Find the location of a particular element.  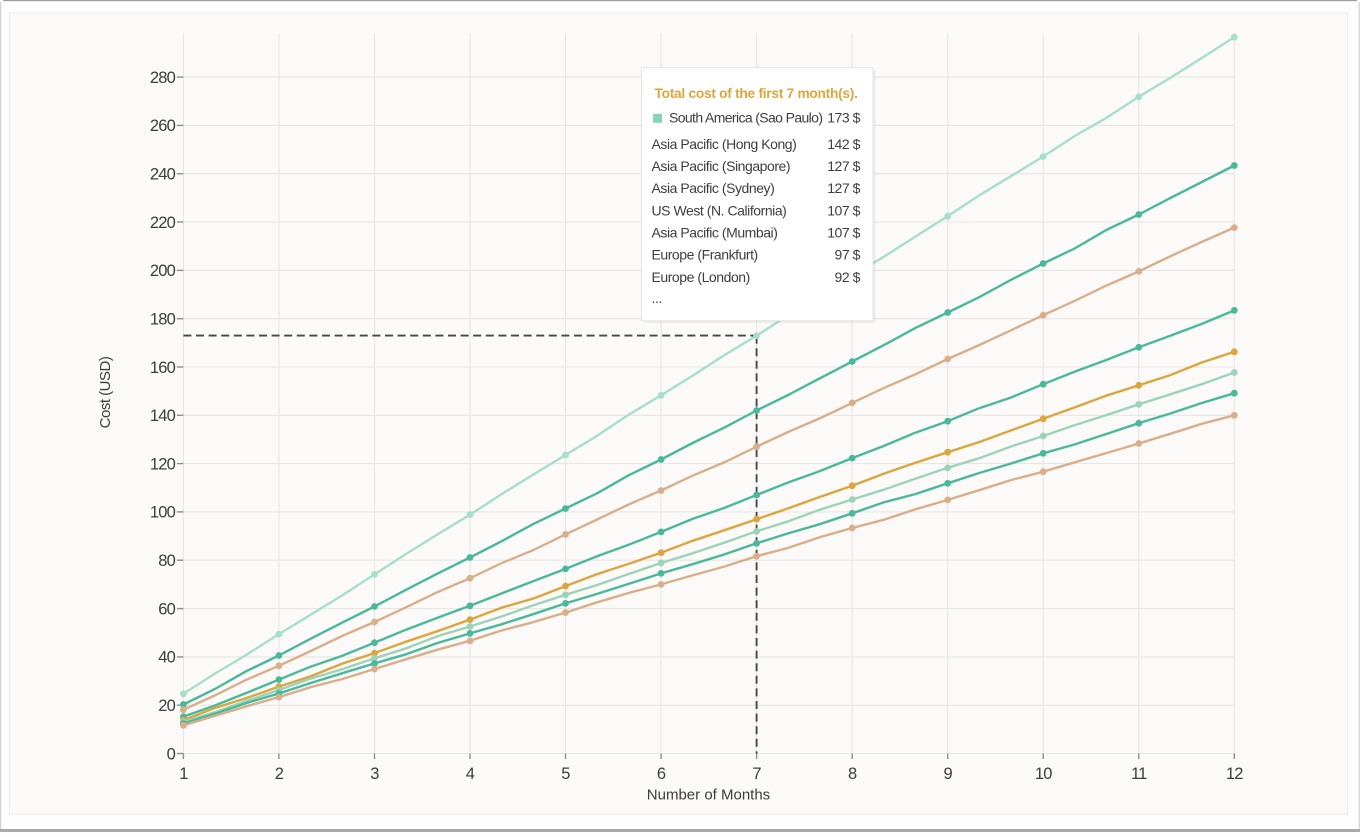

svg-text: Asia Pacific (Sydney) is located at coordinates (713, 188).